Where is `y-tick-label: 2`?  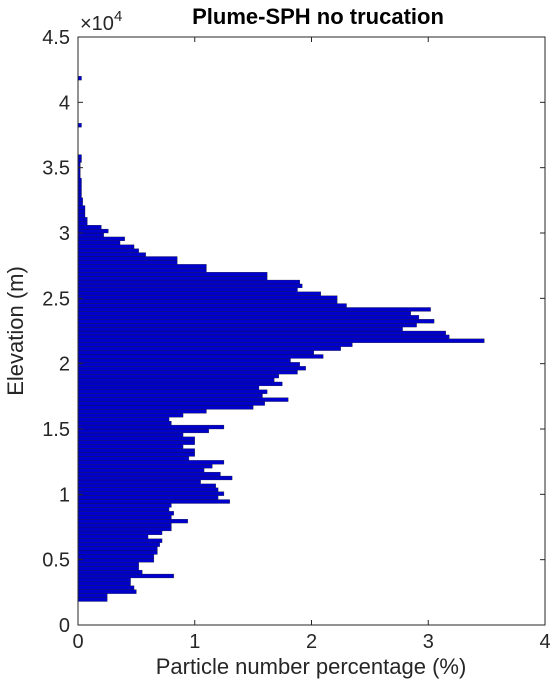
y-tick-label: 2 is located at coordinates (64, 365).